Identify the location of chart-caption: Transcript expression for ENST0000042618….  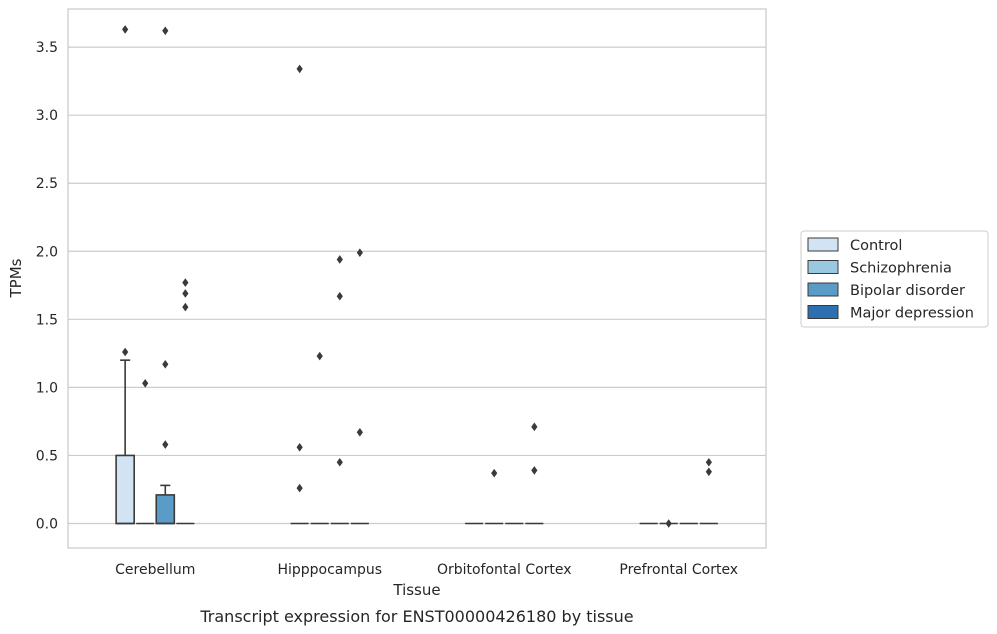
(416, 616).